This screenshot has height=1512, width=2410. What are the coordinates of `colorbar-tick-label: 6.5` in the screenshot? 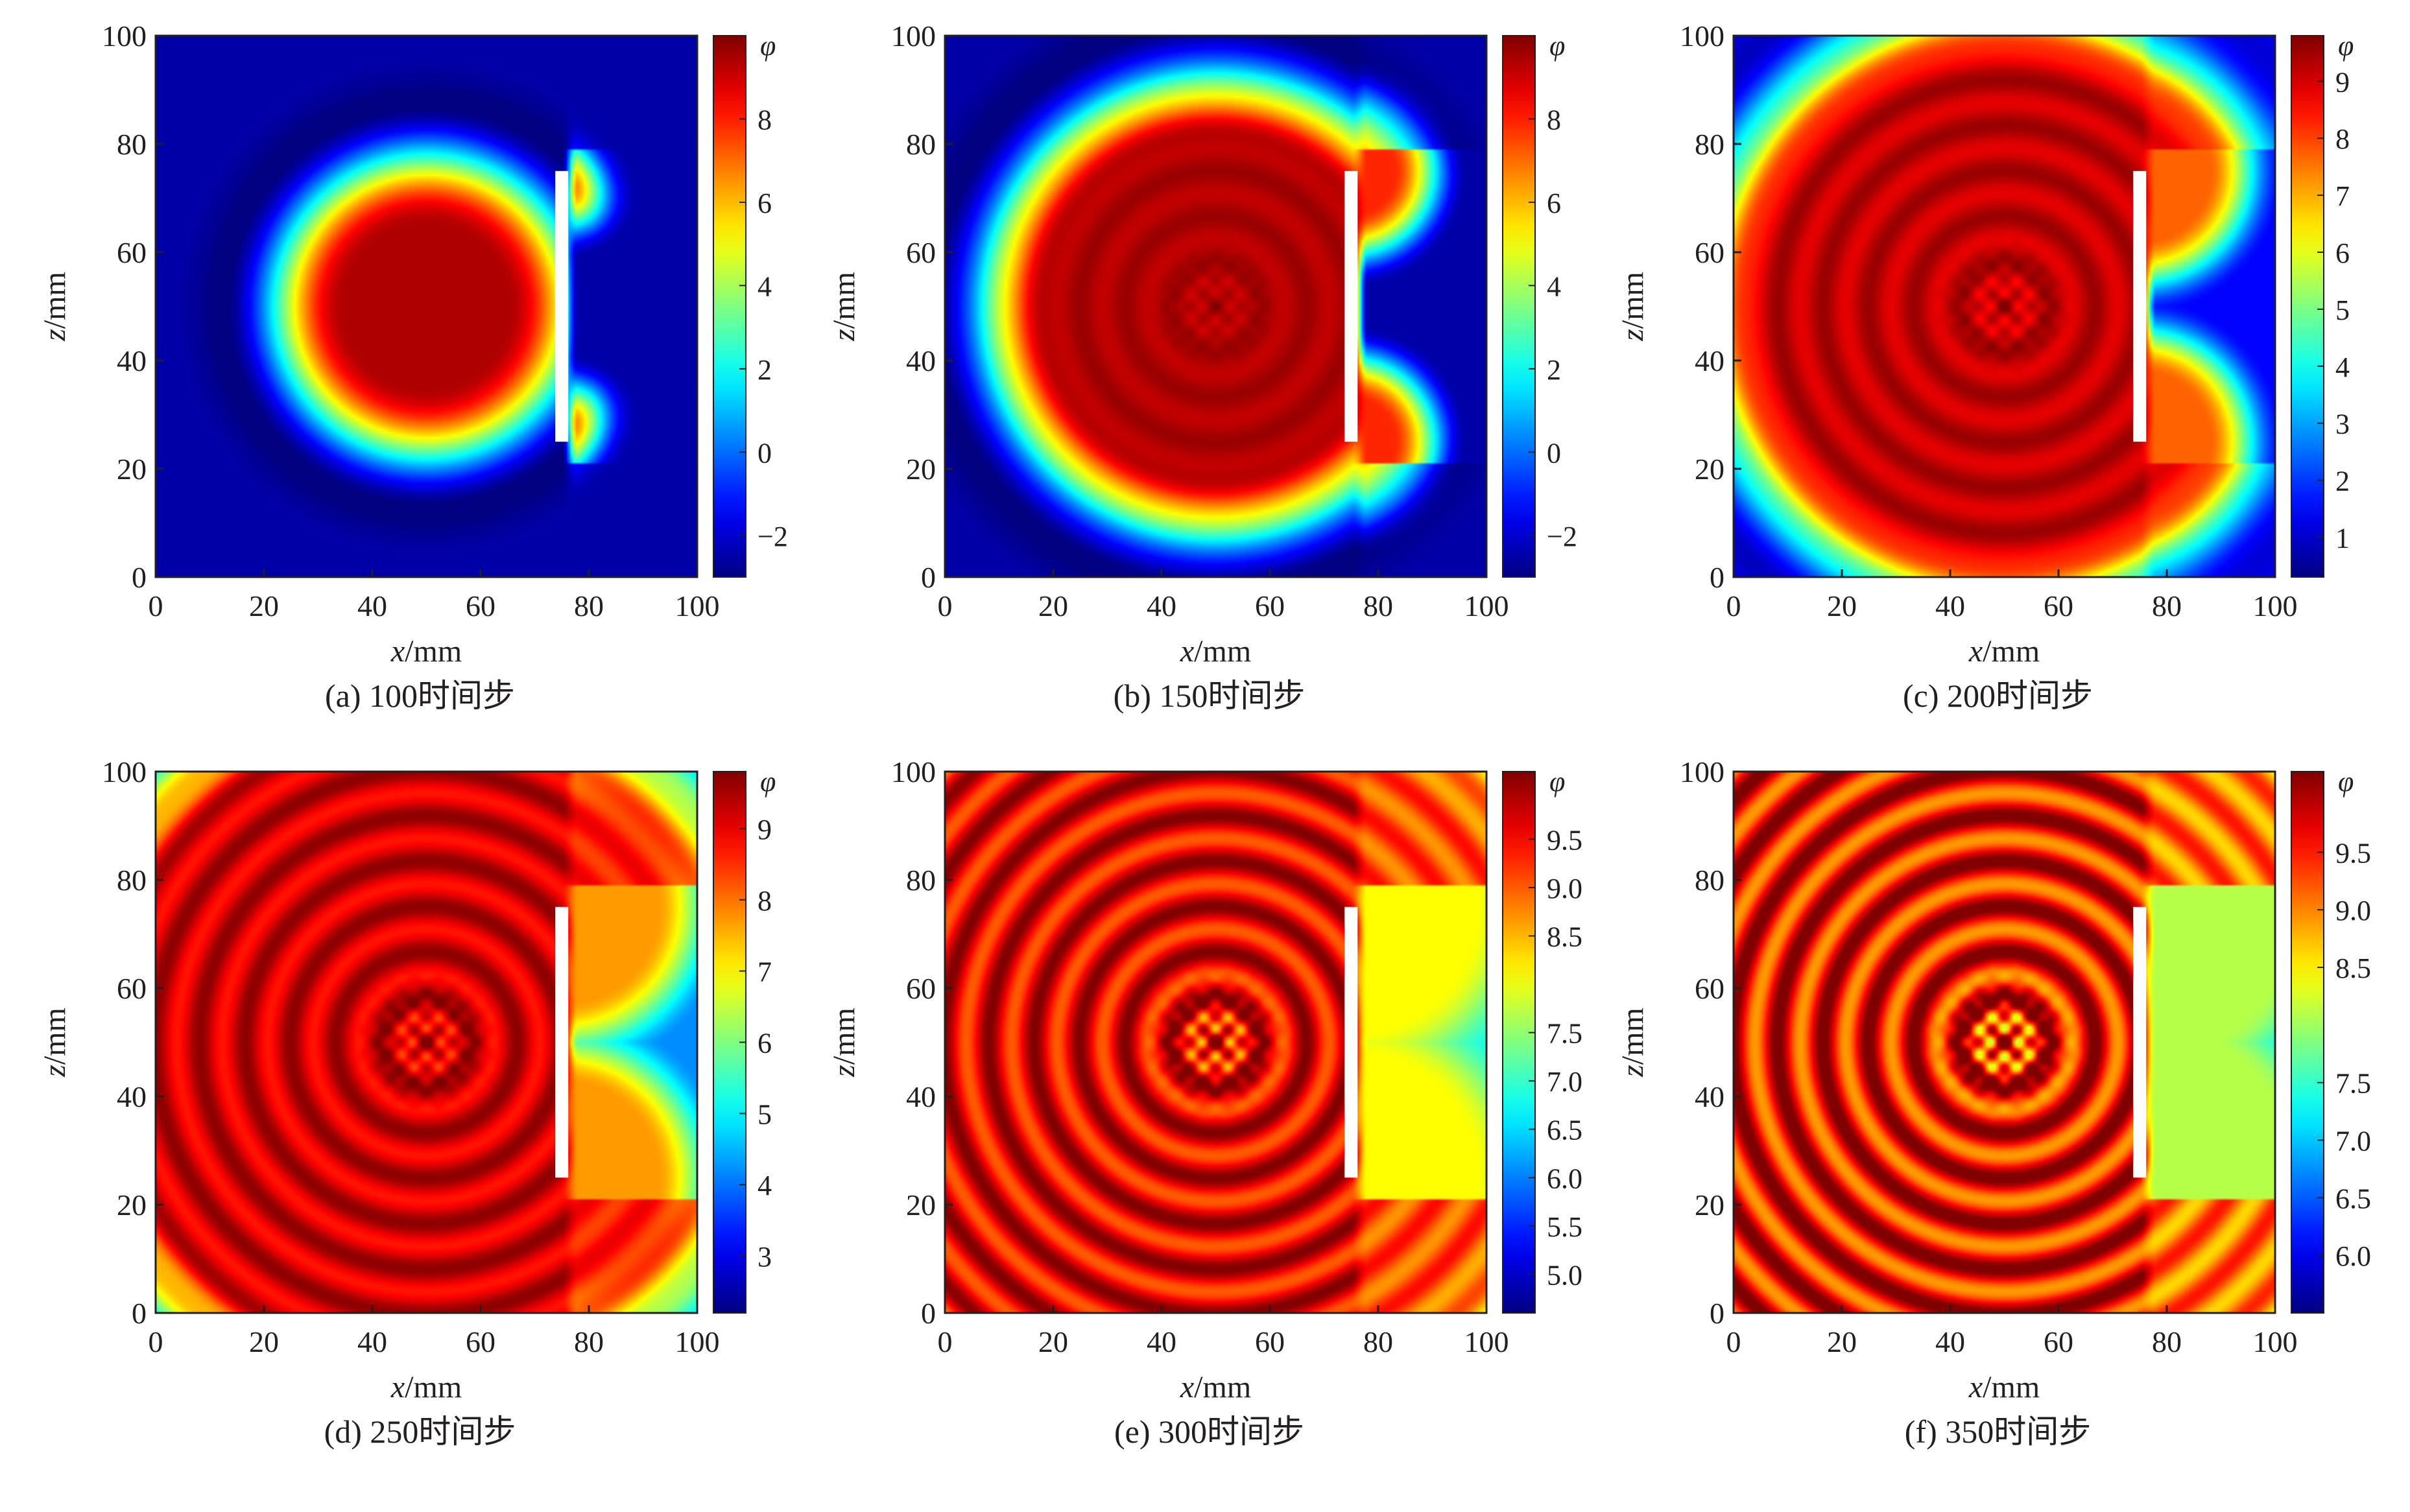 It's located at (2353, 1198).